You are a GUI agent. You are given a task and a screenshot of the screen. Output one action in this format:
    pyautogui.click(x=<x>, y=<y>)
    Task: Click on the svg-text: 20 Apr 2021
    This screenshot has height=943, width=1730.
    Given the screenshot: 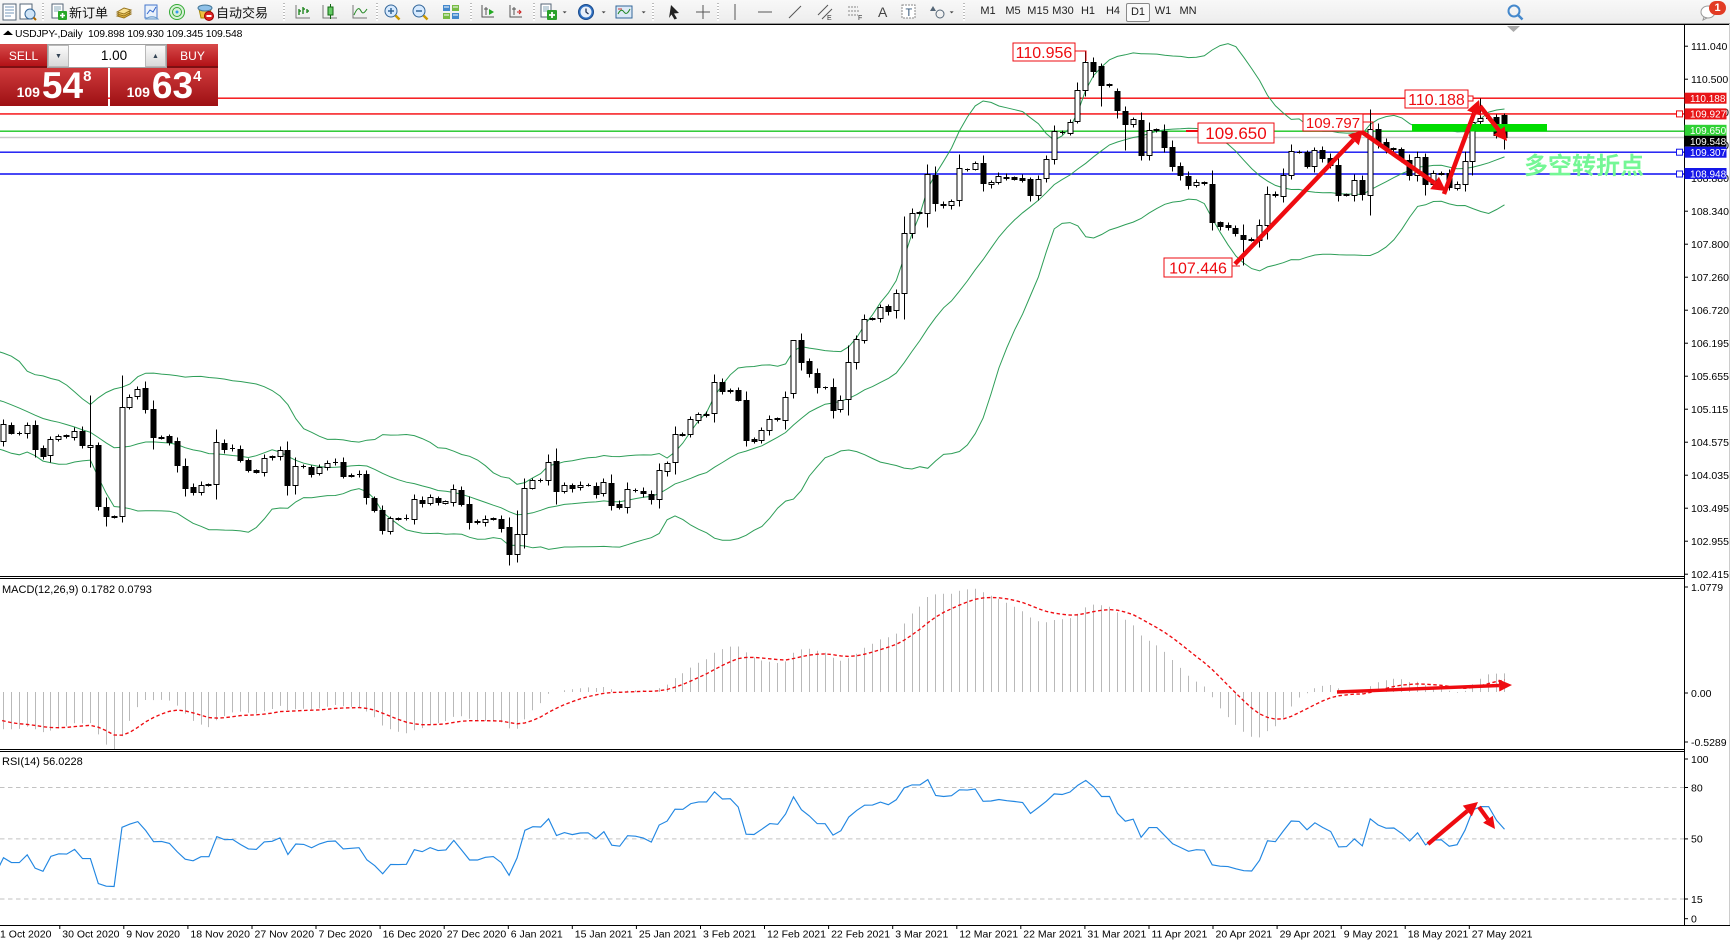 What is the action you would take?
    pyautogui.click(x=1244, y=935)
    